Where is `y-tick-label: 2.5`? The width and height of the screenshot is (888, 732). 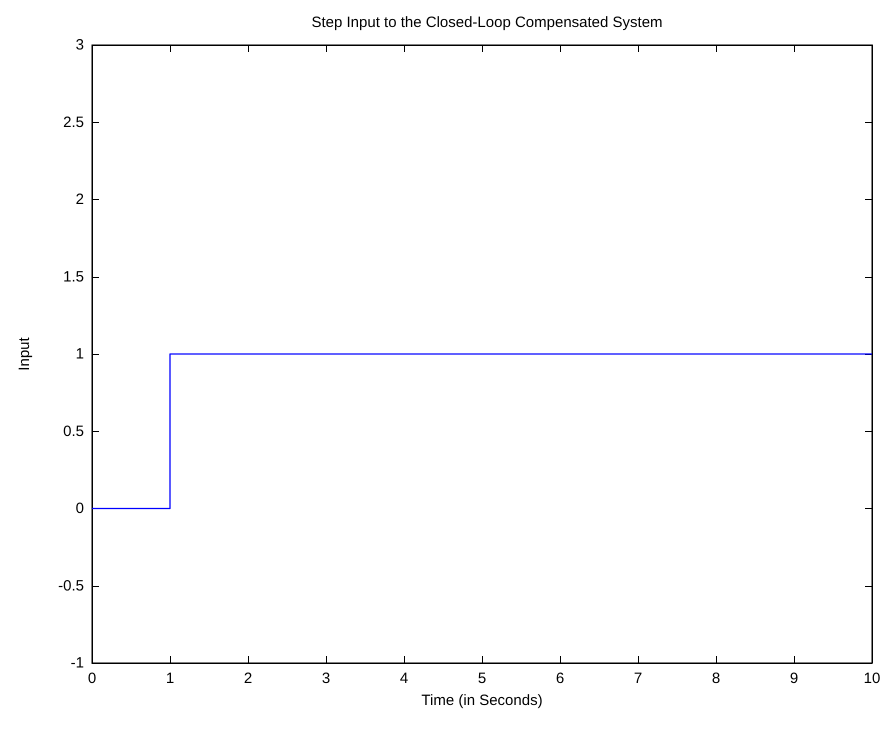 y-tick-label: 2.5 is located at coordinates (73, 122).